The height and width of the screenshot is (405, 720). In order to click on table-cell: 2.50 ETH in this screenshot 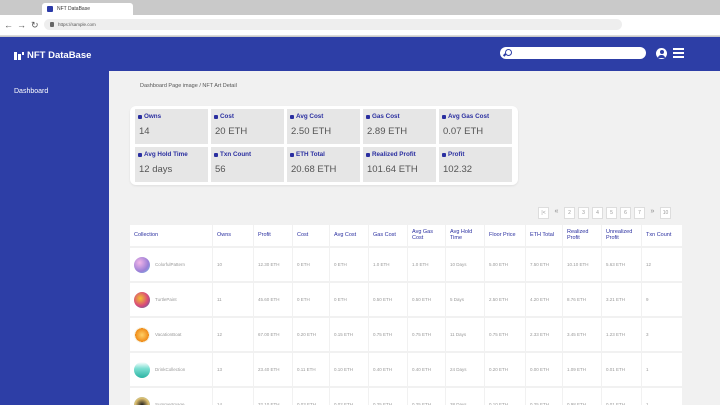, I will do `click(505, 299)`.